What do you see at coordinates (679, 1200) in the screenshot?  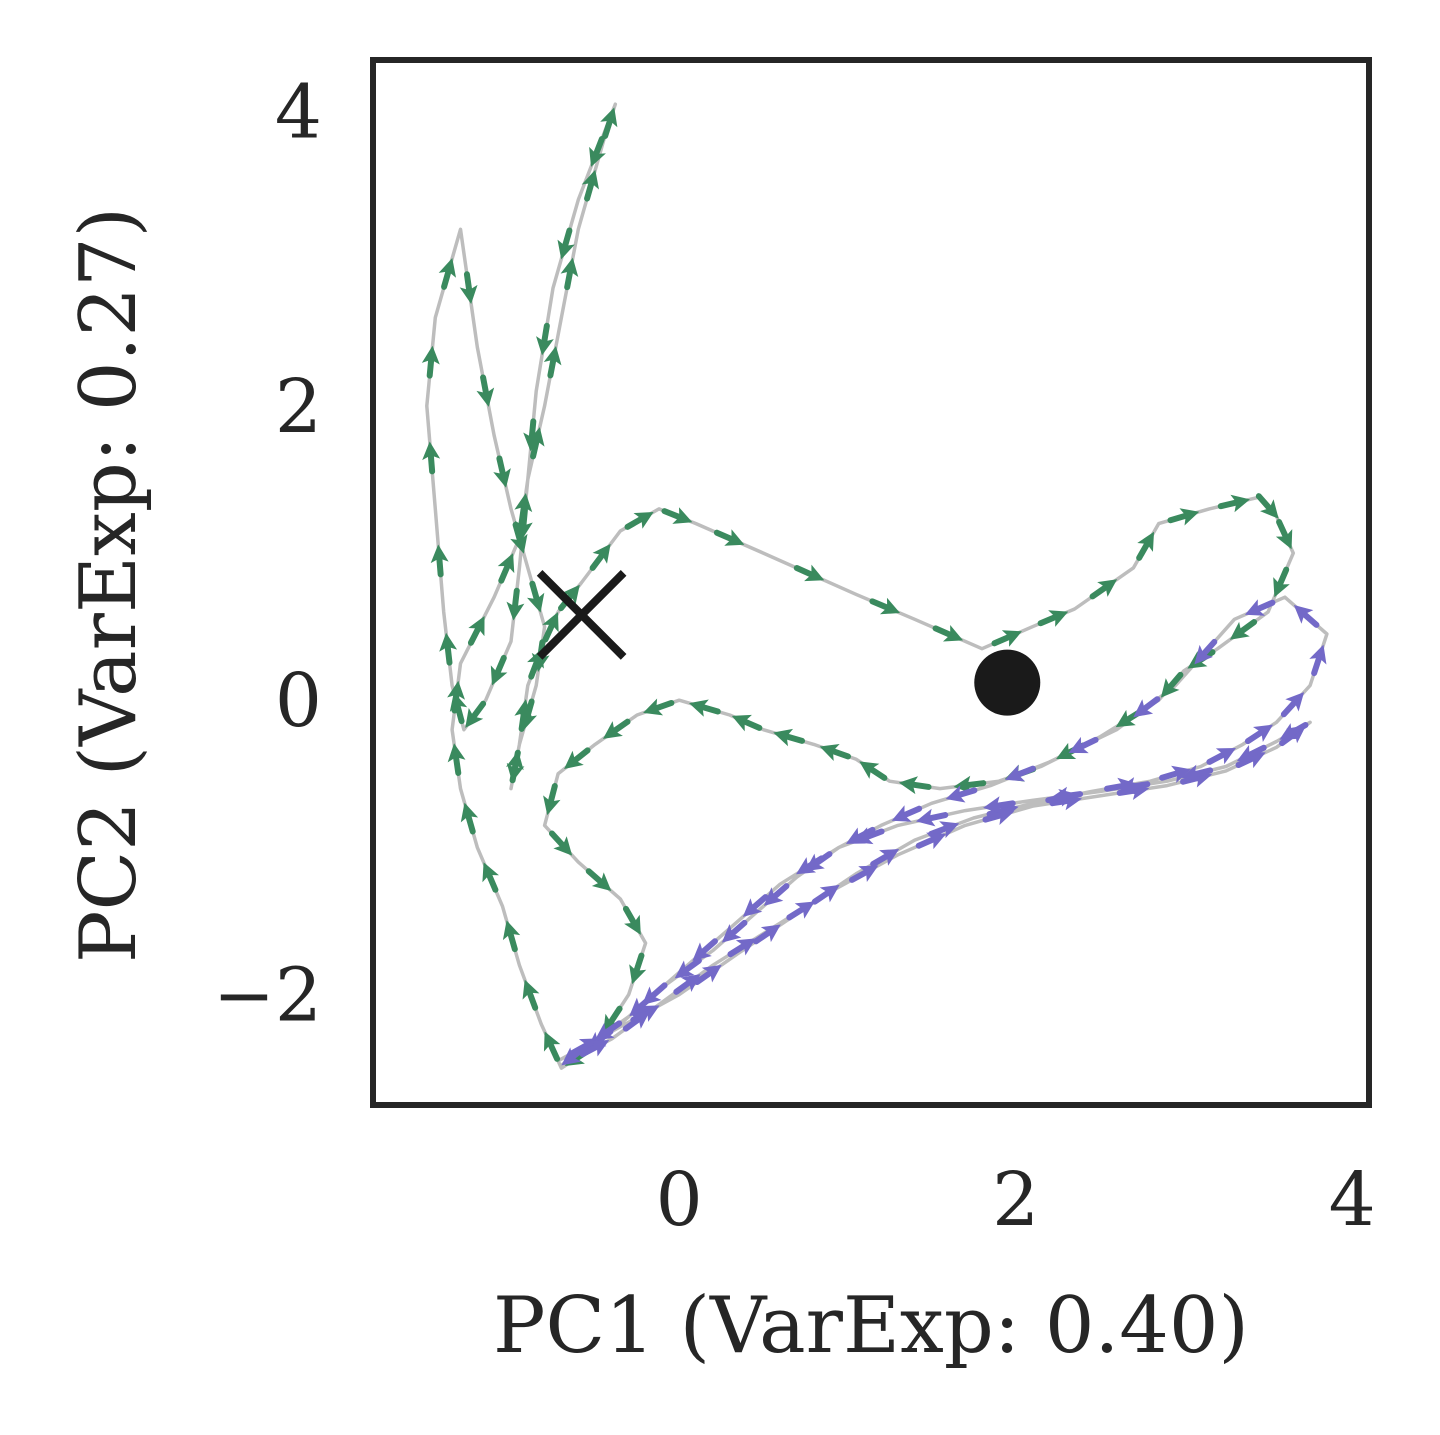 I see `x-tick-label: 0` at bounding box center [679, 1200].